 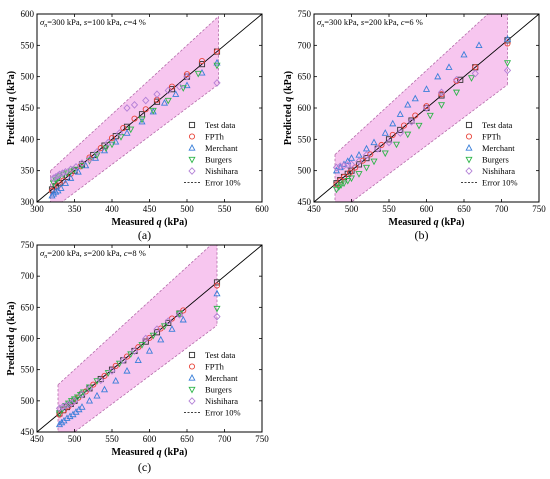 I want to click on y-axis-label: Predicted q (kPa), so click(x=11, y=108).